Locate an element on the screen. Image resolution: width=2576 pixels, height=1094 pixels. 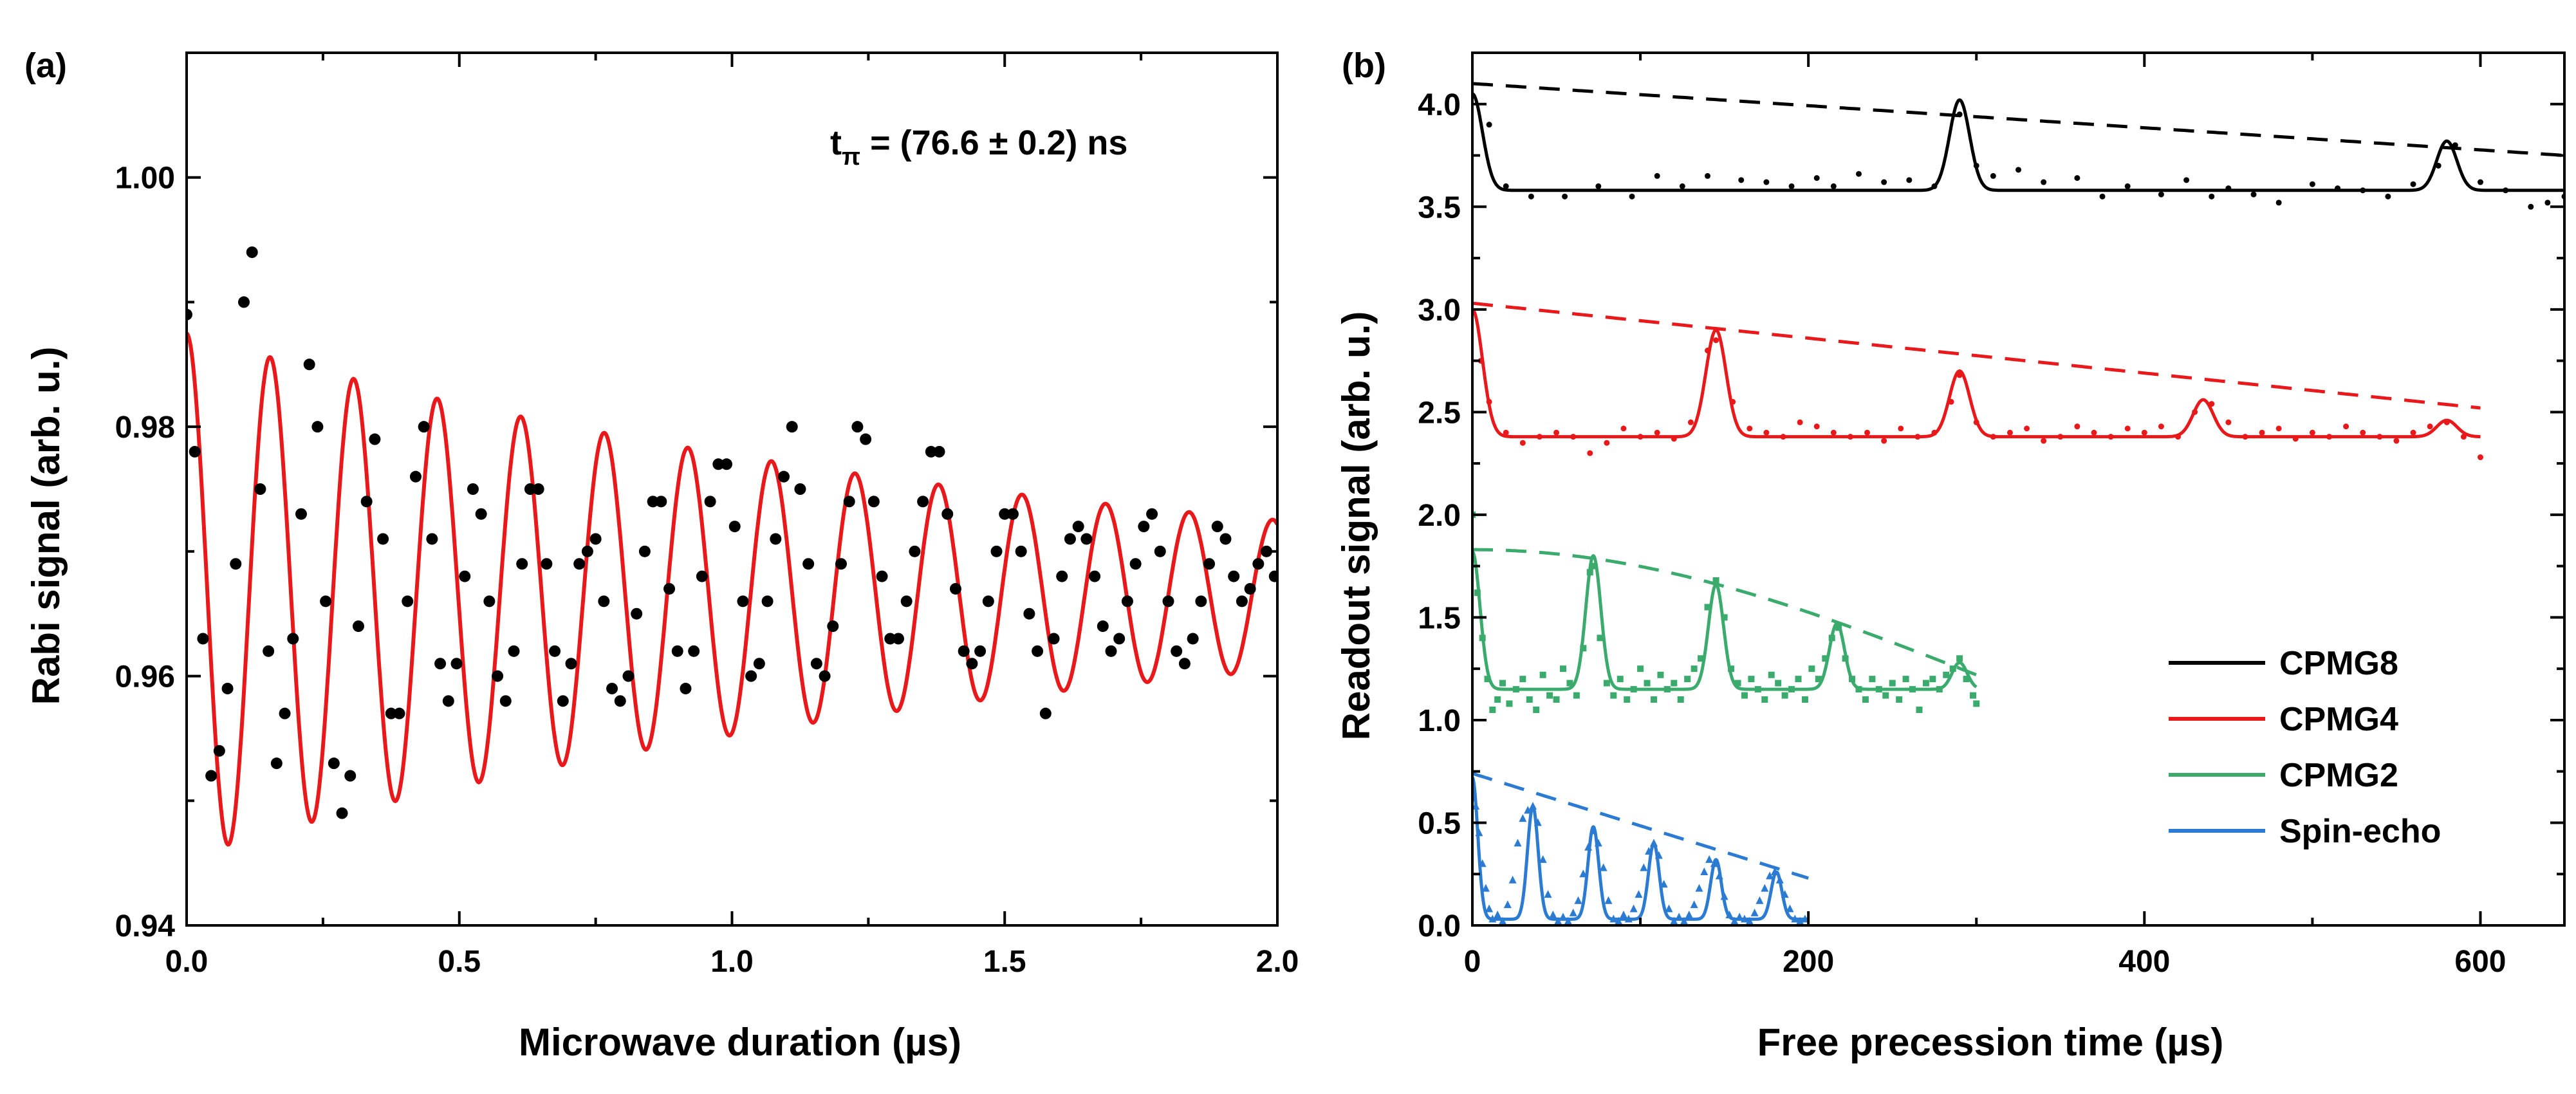
x-tick-label: 200 is located at coordinates (1809, 962).